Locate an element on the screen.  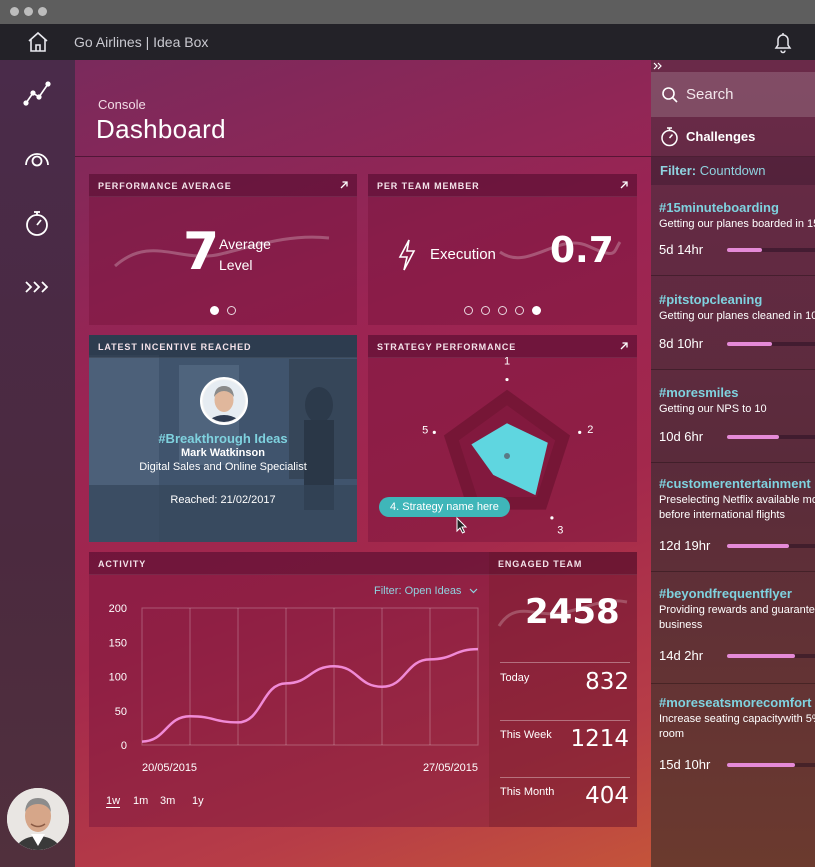
range-button-1y: 1y is located at coordinates (198, 801).